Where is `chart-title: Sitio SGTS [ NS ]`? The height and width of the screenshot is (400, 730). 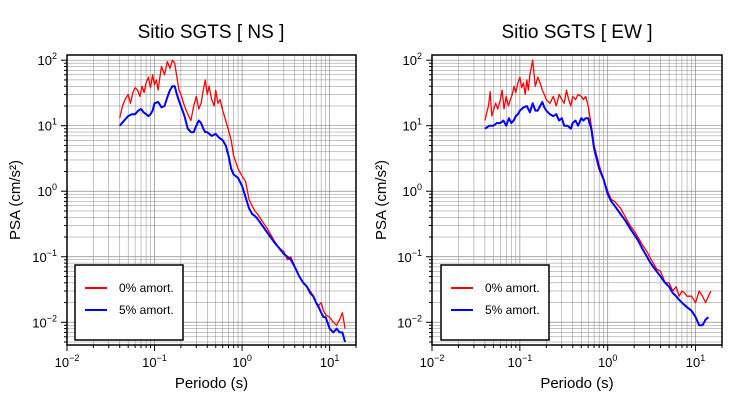
chart-title: Sitio SGTS [ NS ] is located at coordinates (211, 32).